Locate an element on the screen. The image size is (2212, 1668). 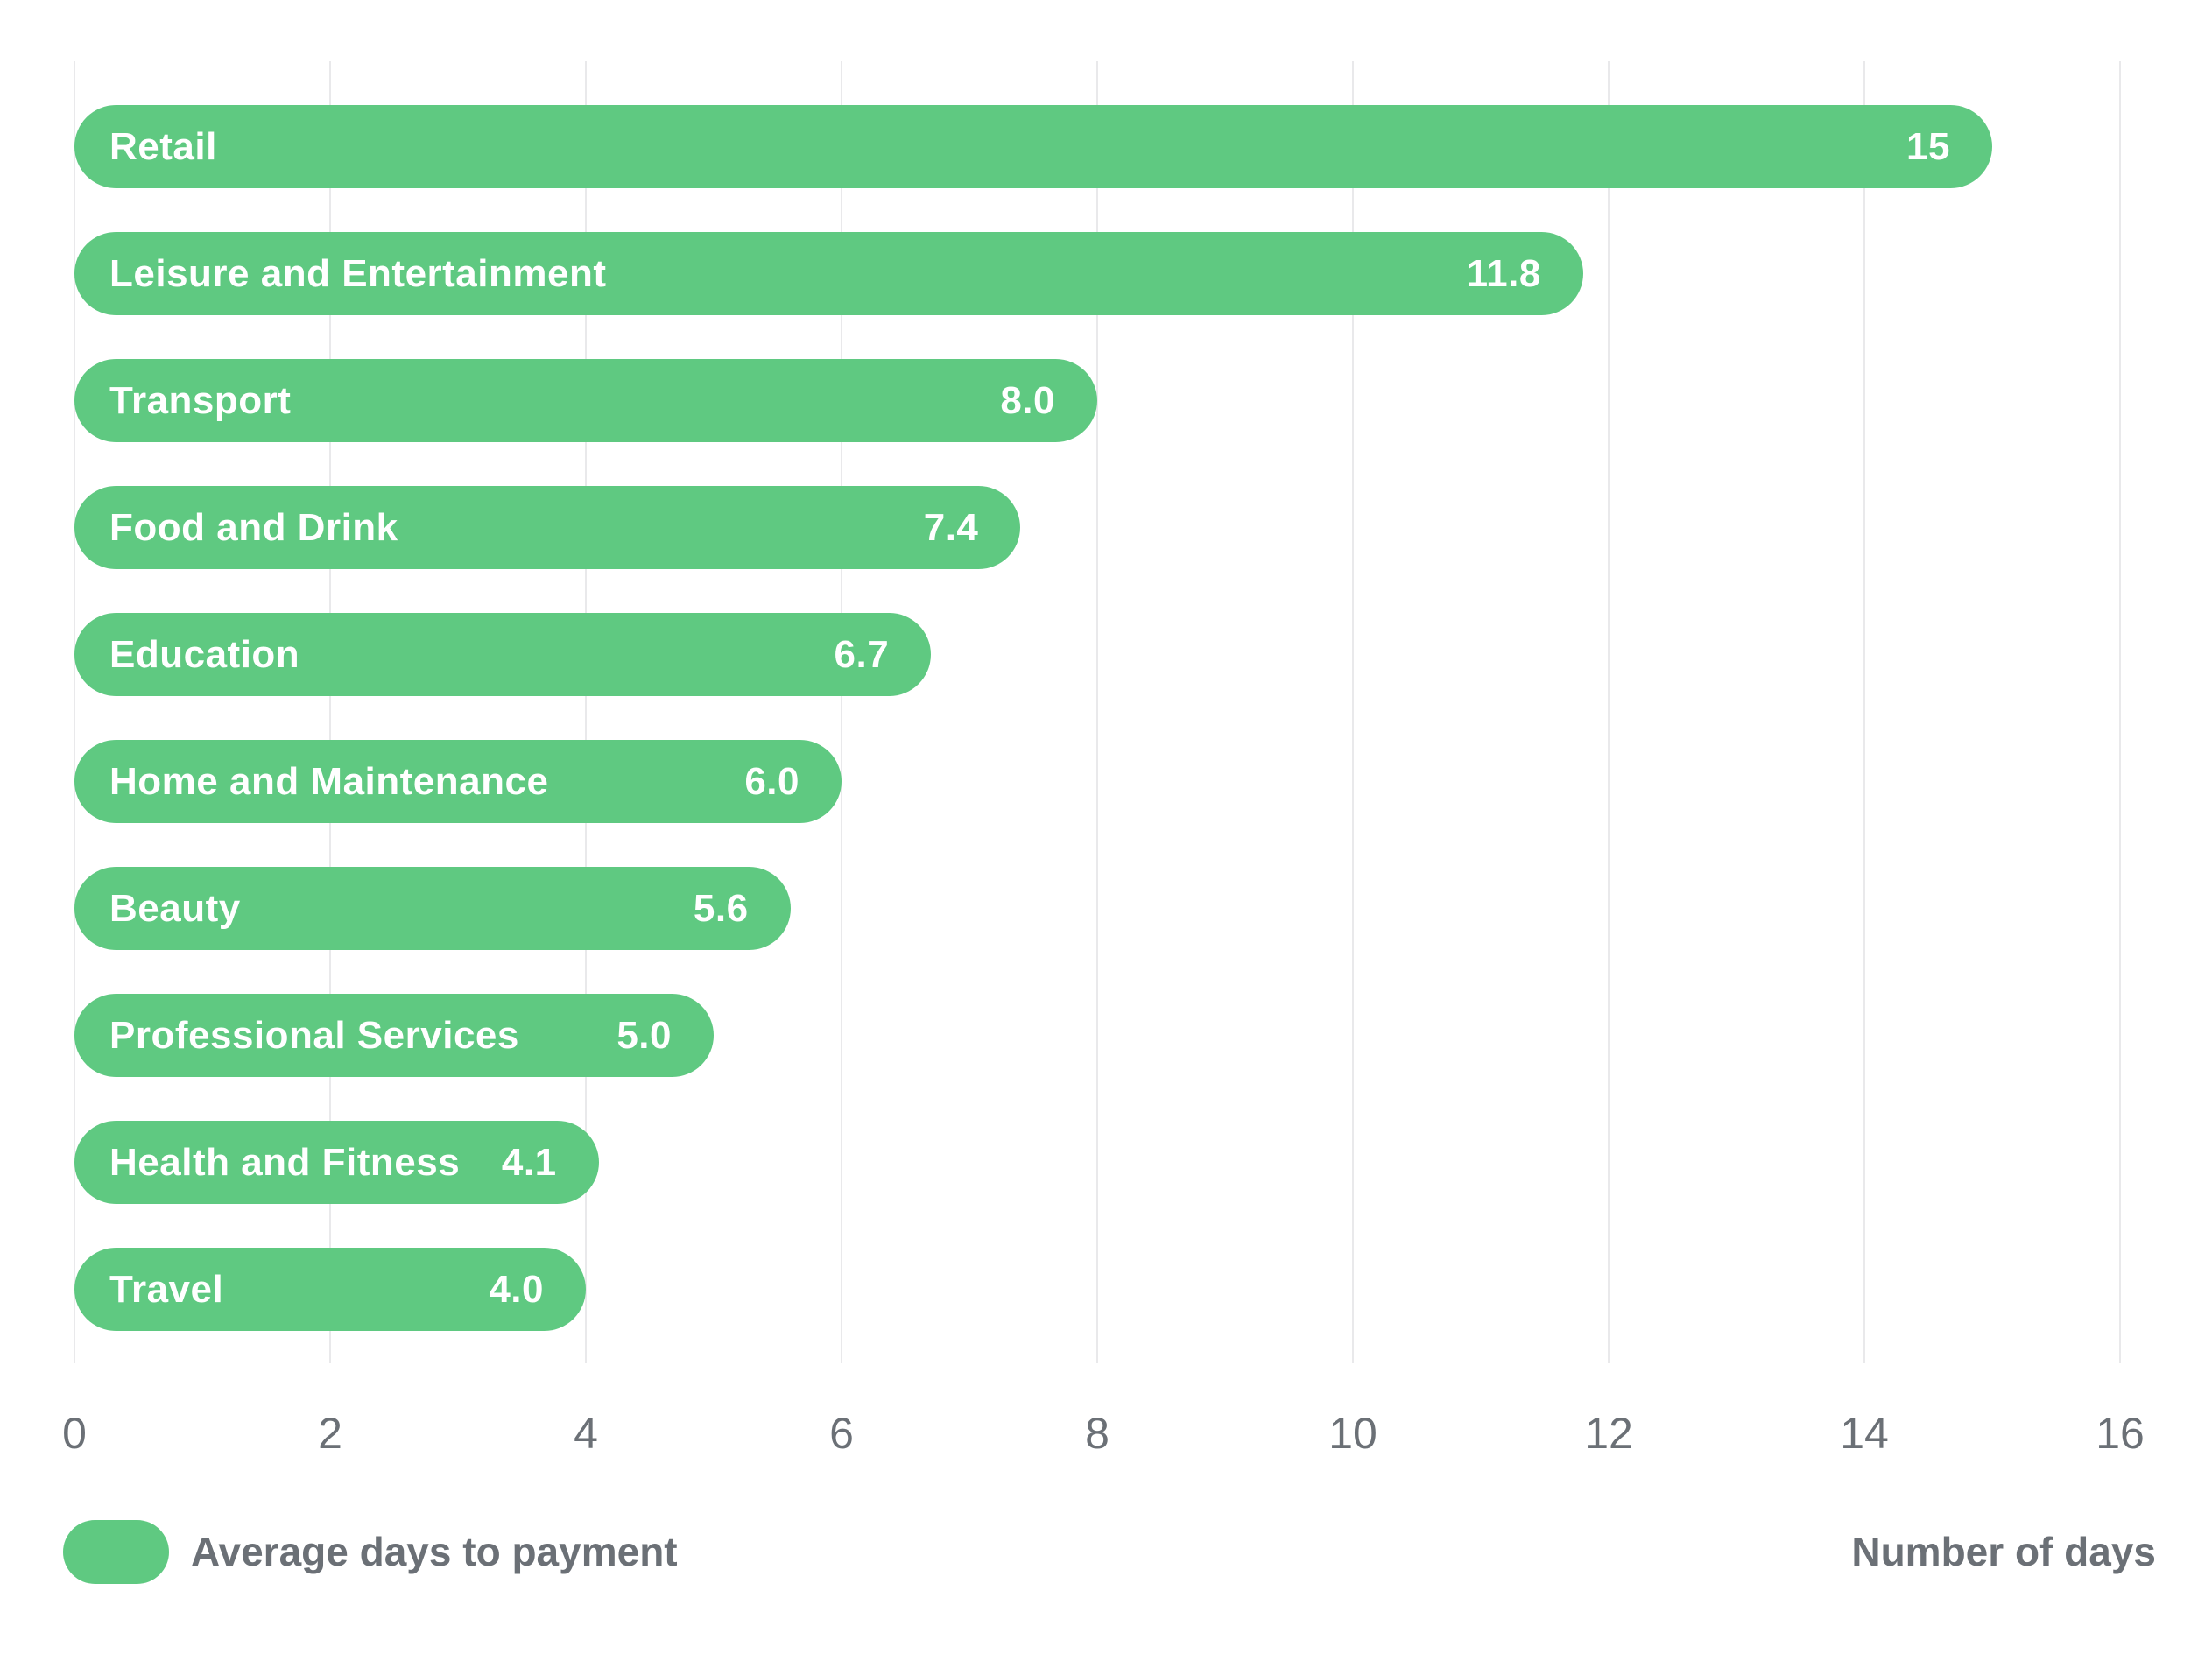
x-axis-title: Number of days is located at coordinates (2004, 1551).